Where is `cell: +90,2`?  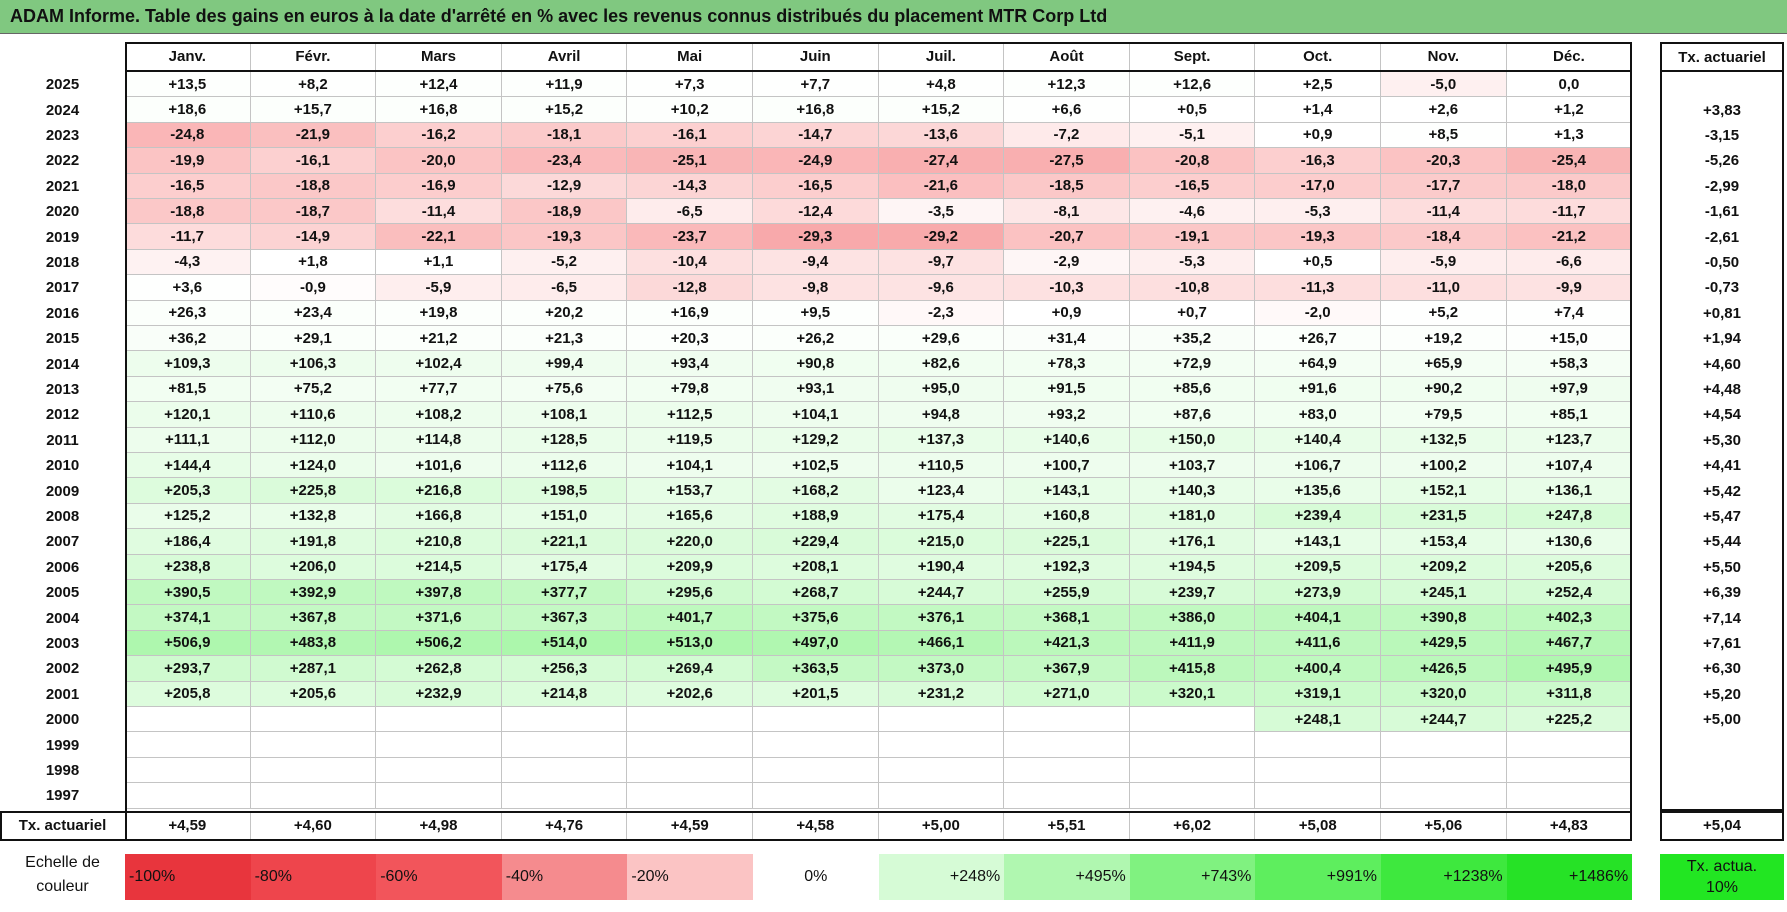
cell: +90,2 is located at coordinates (1444, 389).